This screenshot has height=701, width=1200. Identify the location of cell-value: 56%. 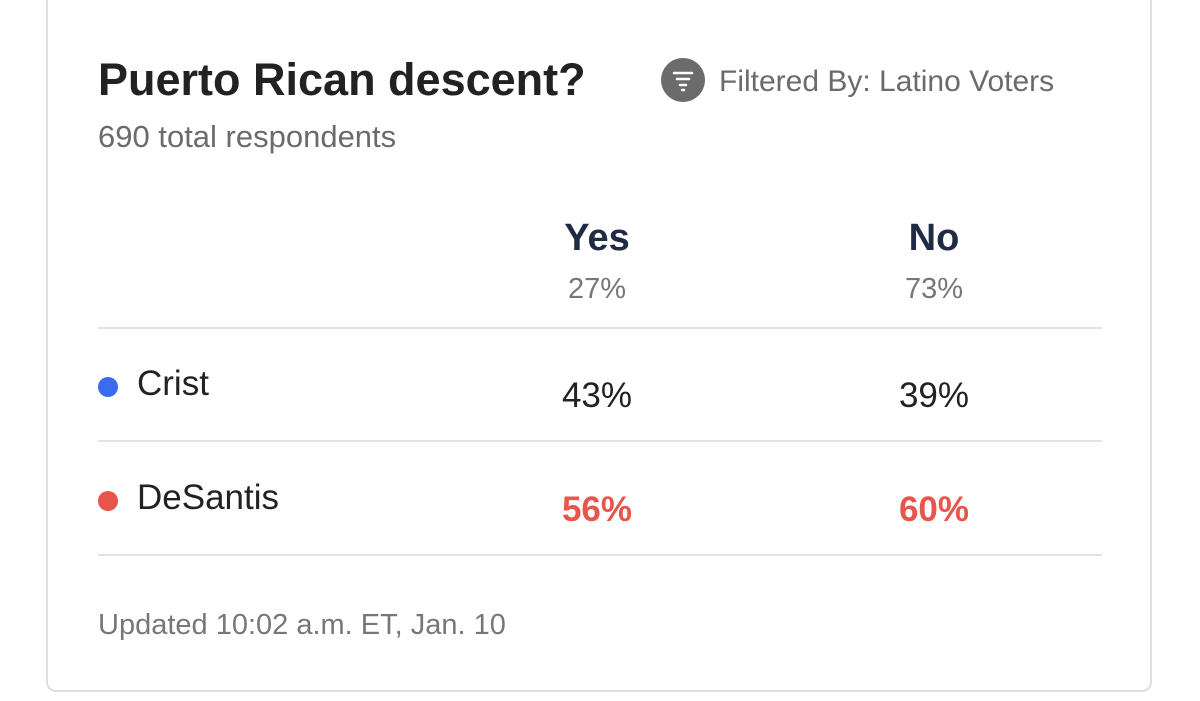
(597, 509).